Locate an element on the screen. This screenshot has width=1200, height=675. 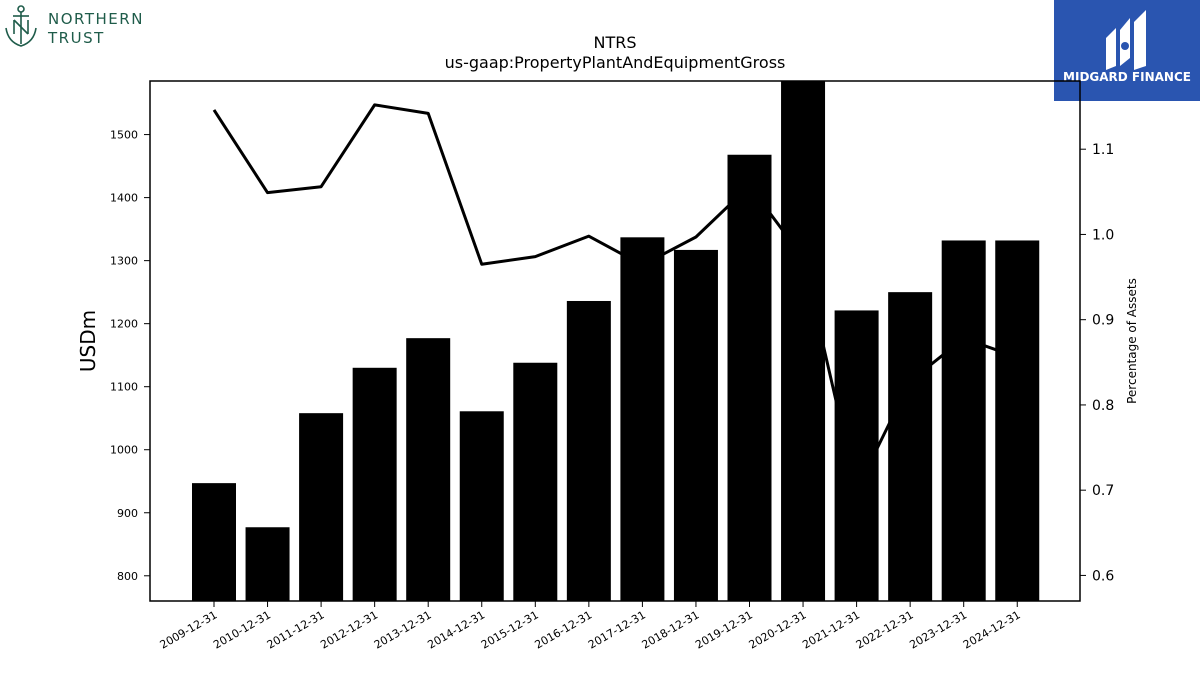
northern-trust-logo-graphic: NORTHERN TRUST is located at coordinates (74, 26).